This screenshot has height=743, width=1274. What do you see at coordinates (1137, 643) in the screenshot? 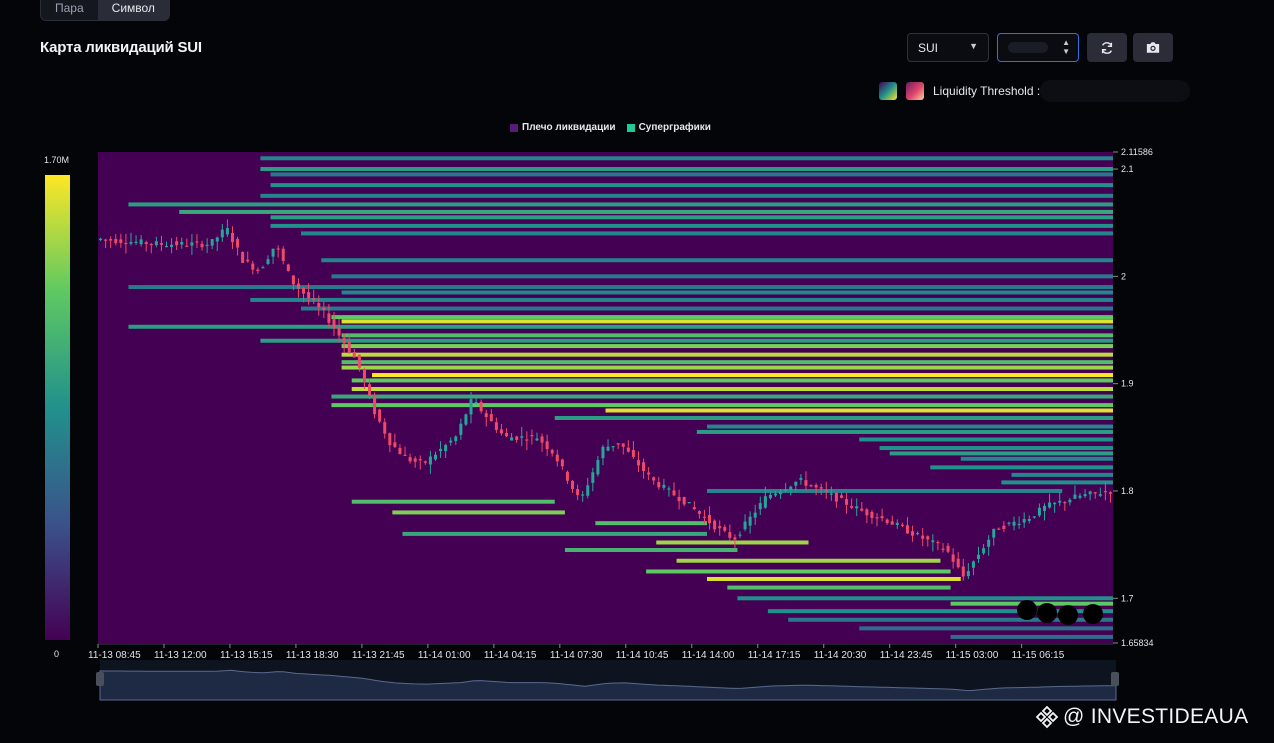
I see `y-tick-label: 1.65834` at bounding box center [1137, 643].